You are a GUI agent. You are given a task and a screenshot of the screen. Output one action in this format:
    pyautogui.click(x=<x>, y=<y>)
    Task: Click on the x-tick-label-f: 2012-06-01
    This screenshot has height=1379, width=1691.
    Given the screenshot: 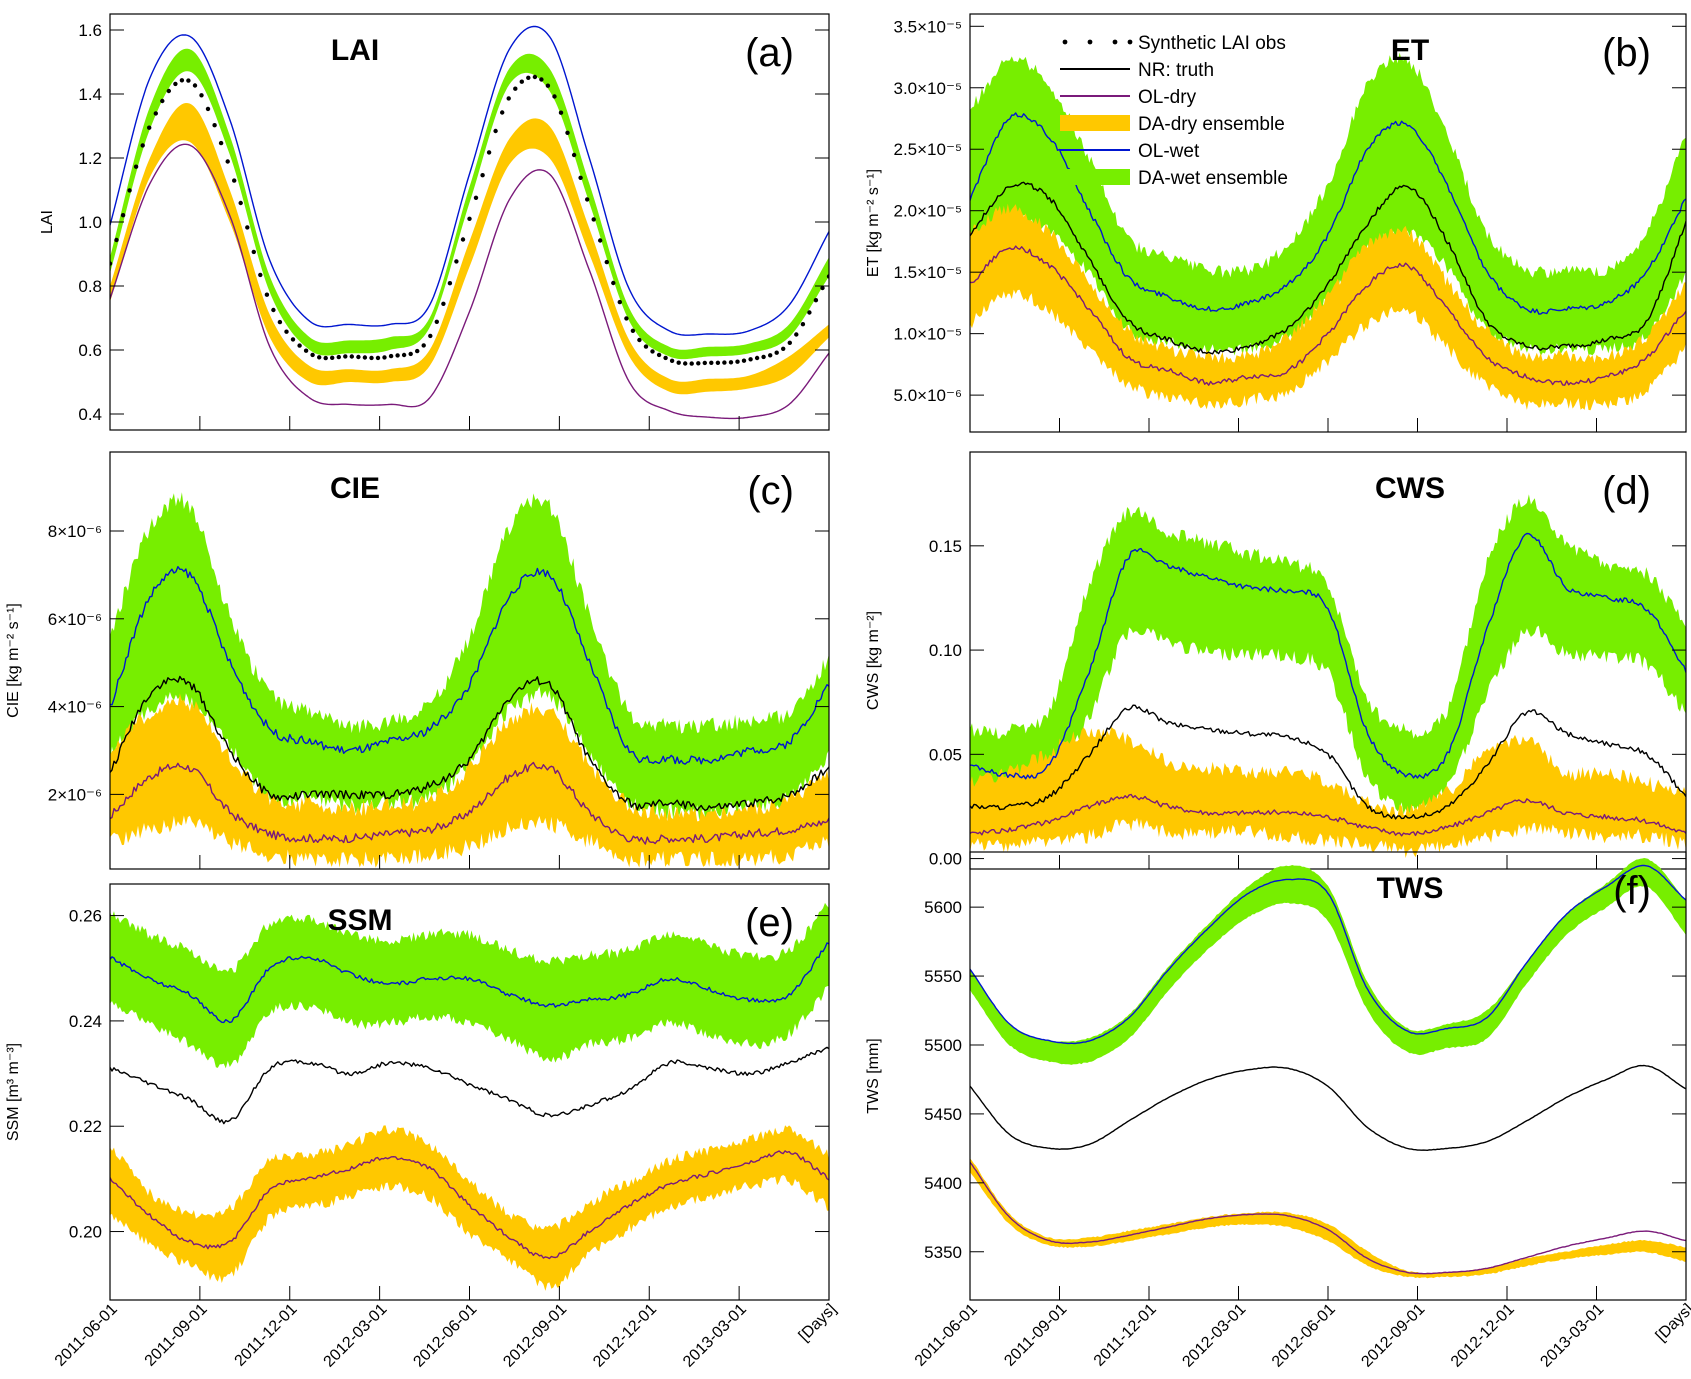 What is the action you would take?
    pyautogui.click(x=1304, y=1336)
    